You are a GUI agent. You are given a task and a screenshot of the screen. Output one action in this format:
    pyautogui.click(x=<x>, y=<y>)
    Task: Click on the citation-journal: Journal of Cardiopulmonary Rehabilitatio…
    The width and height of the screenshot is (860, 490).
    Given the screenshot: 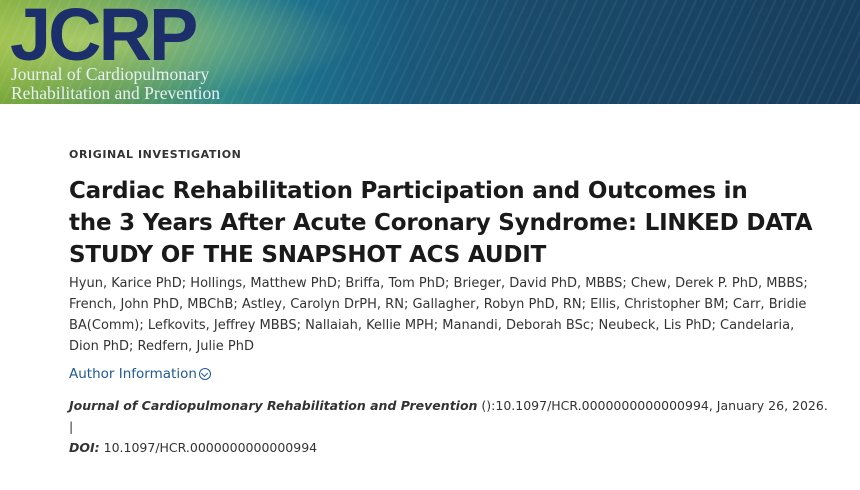 What is the action you would take?
    pyautogui.click(x=273, y=405)
    